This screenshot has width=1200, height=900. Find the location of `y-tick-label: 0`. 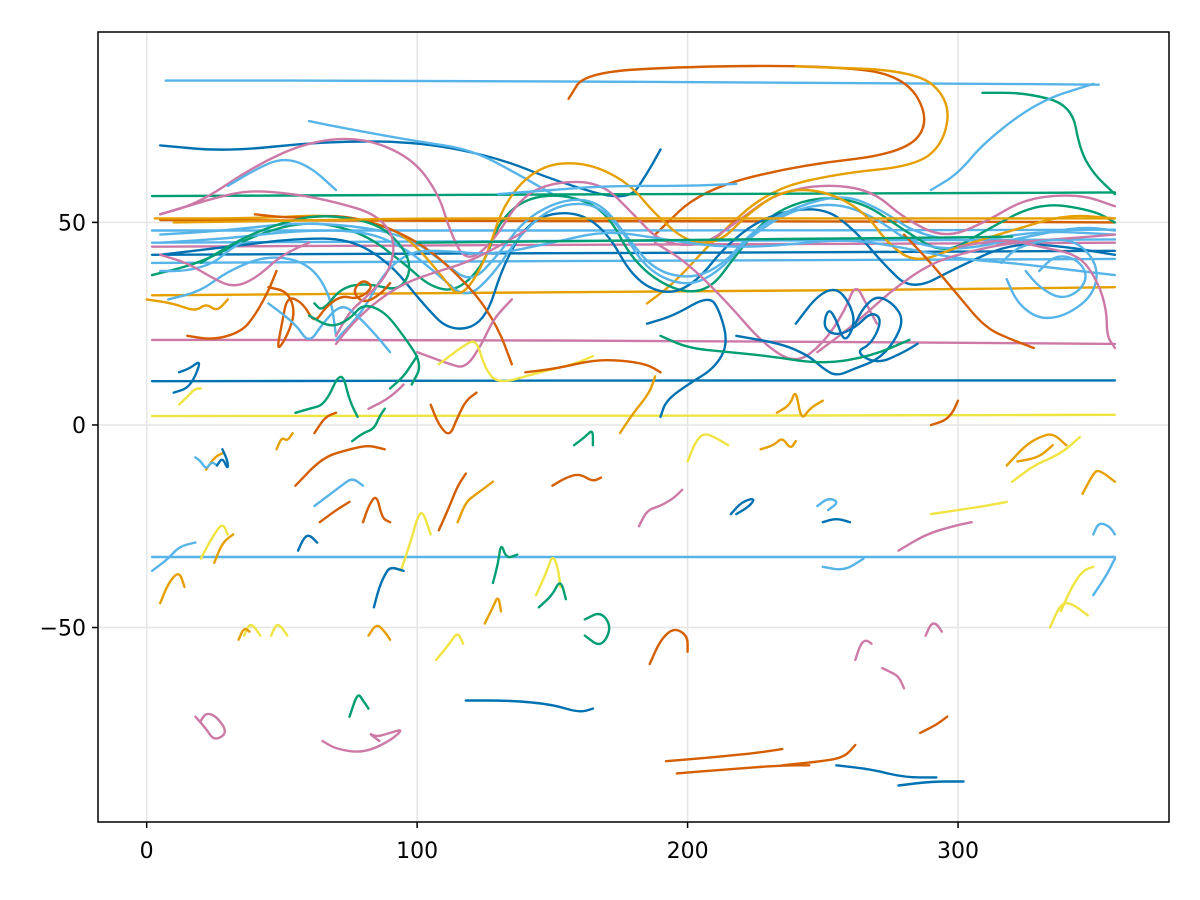

y-tick-label: 0 is located at coordinates (79, 426).